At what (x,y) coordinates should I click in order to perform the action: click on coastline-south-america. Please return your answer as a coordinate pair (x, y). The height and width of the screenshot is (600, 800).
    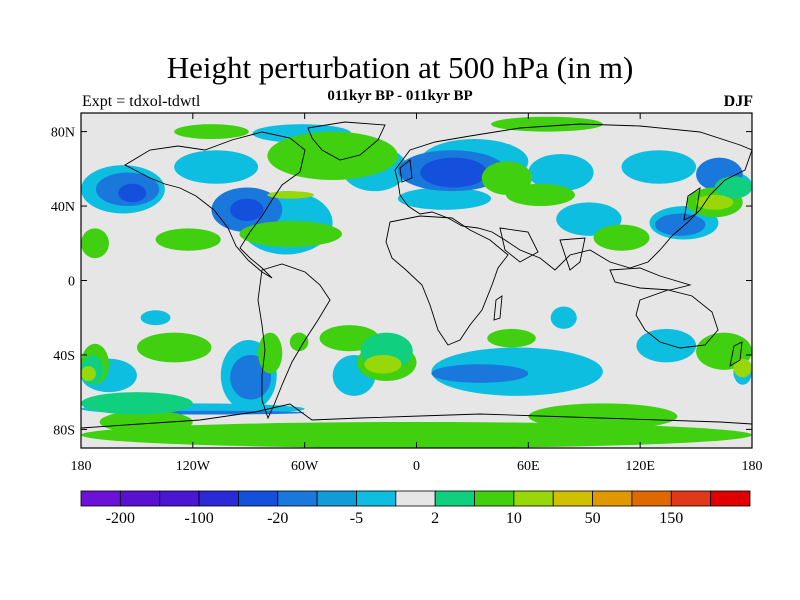
    Looking at the image, I should click on (294, 341).